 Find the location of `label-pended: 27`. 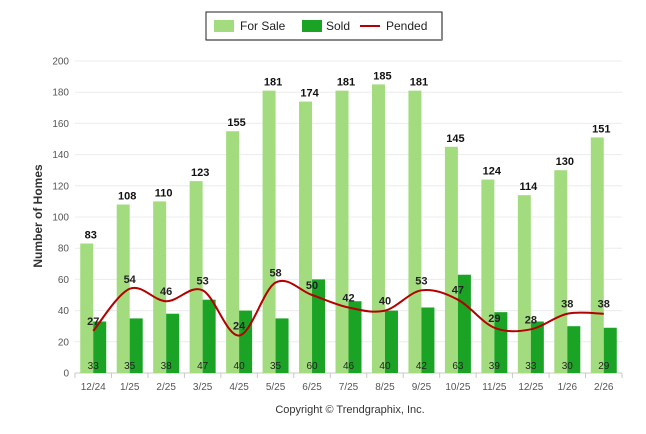

label-pended: 27 is located at coordinates (93, 322).